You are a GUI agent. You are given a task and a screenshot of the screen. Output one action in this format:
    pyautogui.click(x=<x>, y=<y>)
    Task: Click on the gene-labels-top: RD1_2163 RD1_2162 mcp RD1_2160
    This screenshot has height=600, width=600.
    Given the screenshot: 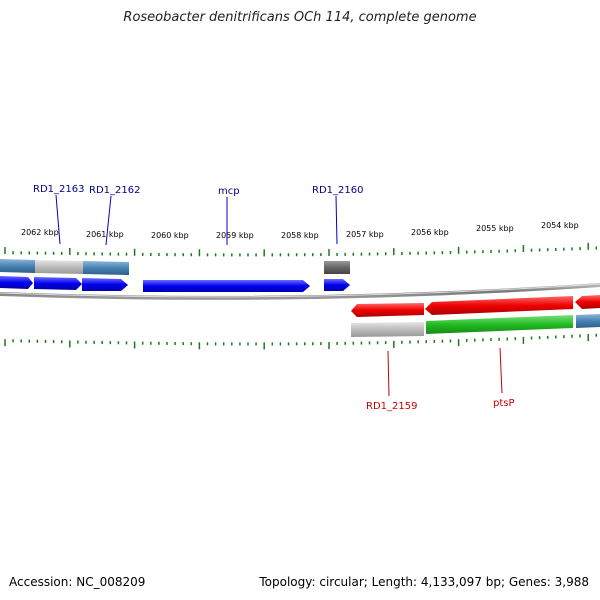 What is the action you would take?
    pyautogui.click(x=198, y=215)
    